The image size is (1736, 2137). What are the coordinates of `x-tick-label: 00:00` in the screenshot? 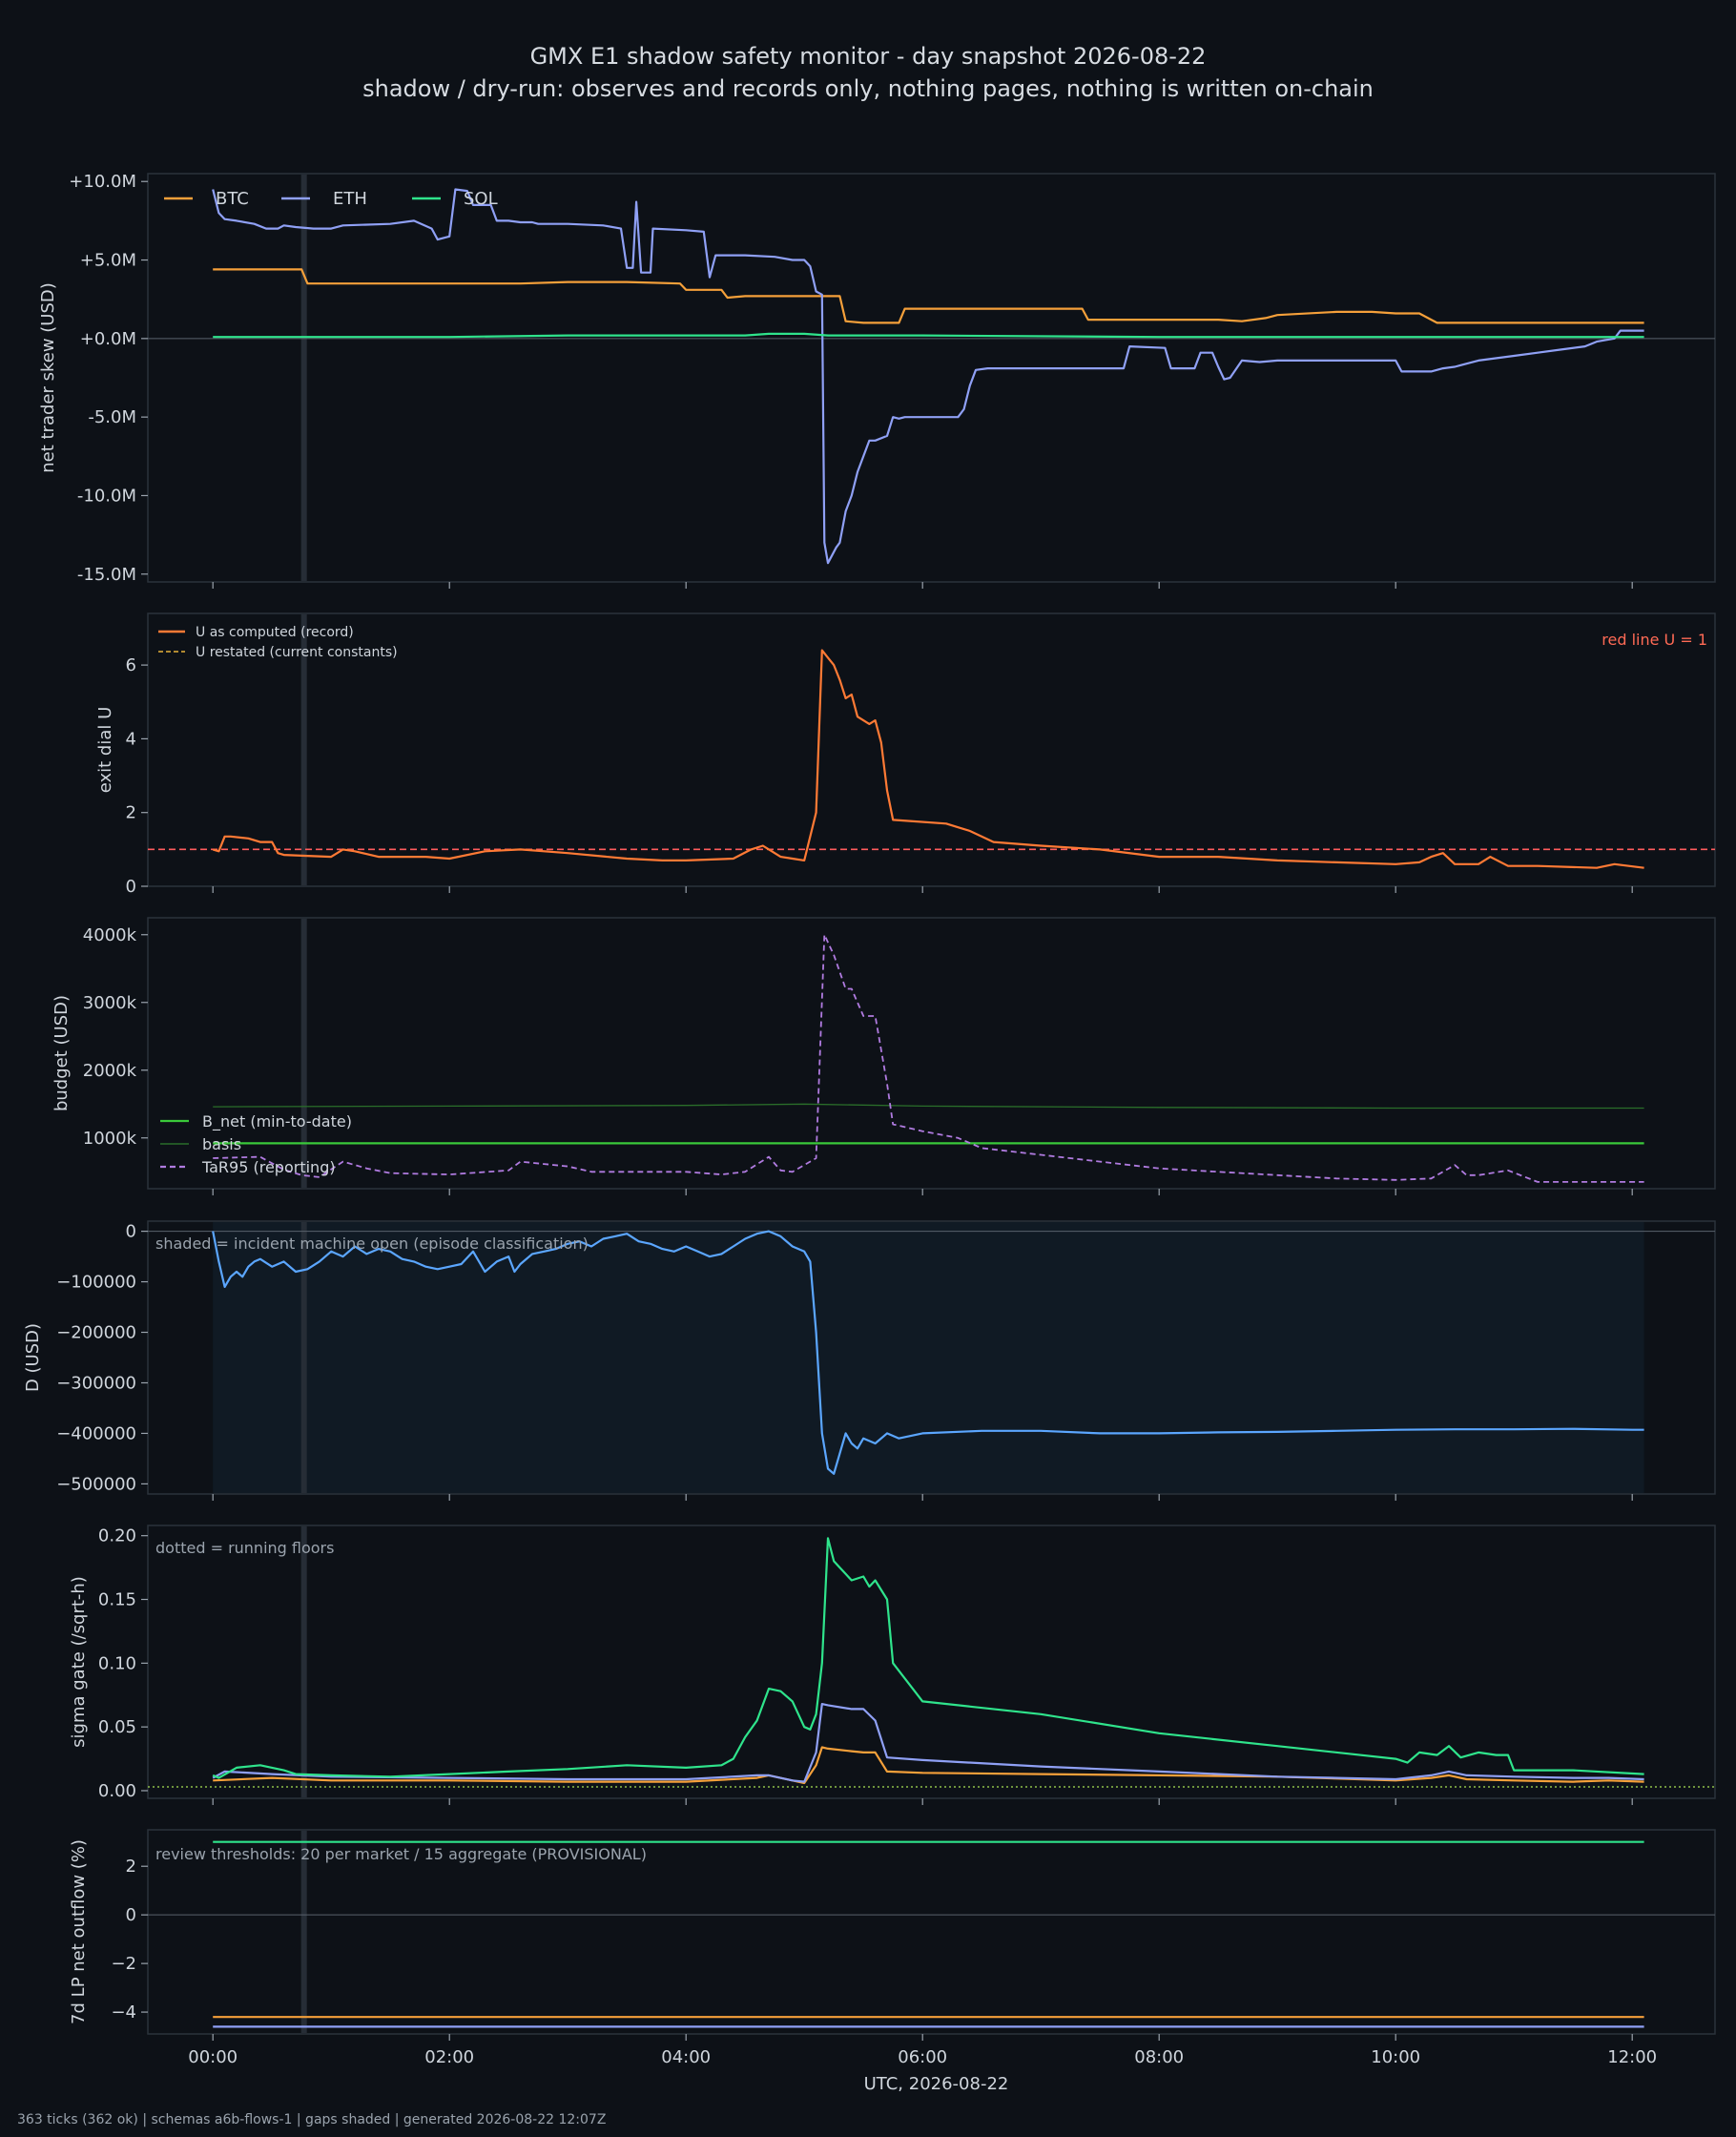 It's located at (213, 2057).